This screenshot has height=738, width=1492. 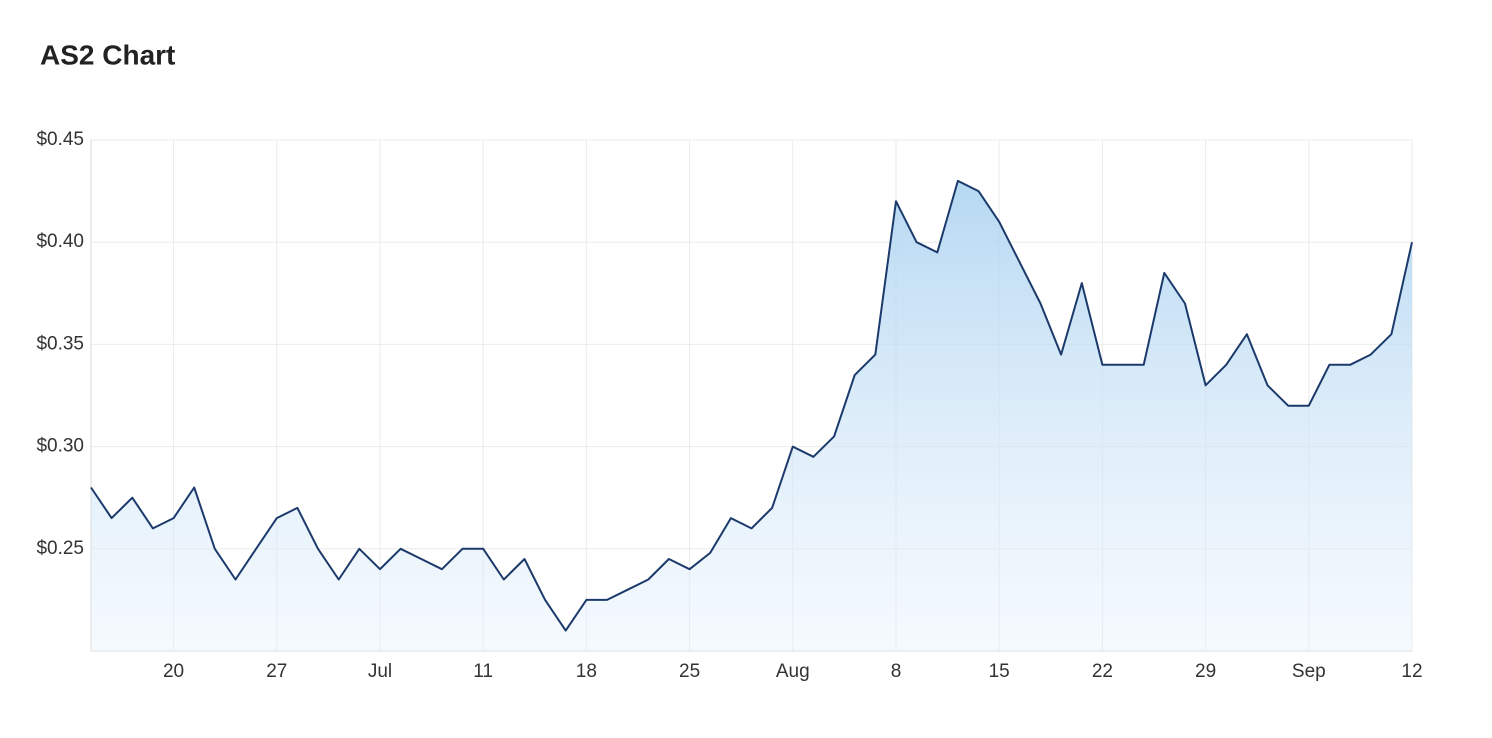 What do you see at coordinates (173, 671) in the screenshot?
I see `x-tick-label: 20` at bounding box center [173, 671].